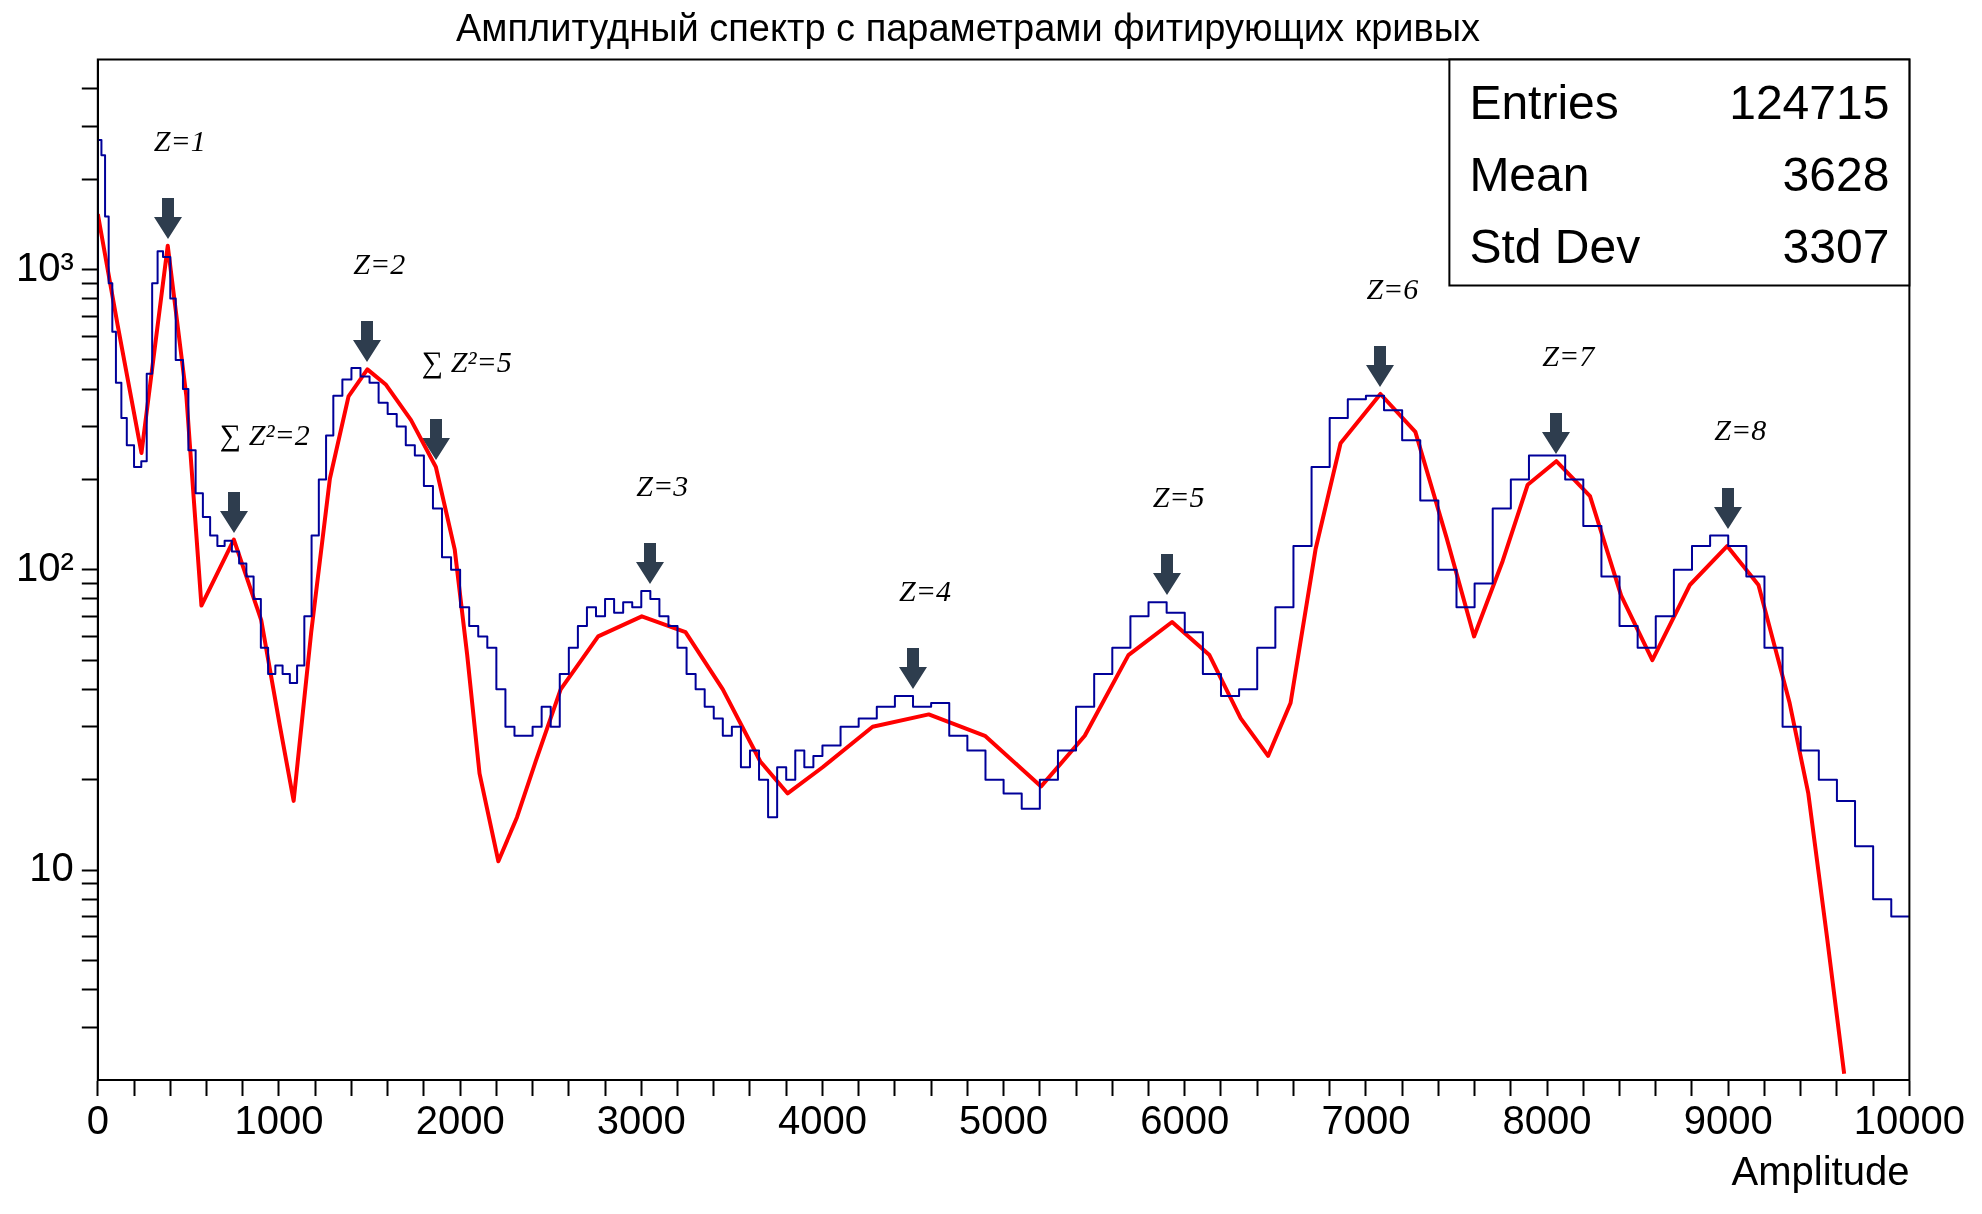 The image size is (1982, 1214). I want to click on annotation: Z=1, so click(179, 140).